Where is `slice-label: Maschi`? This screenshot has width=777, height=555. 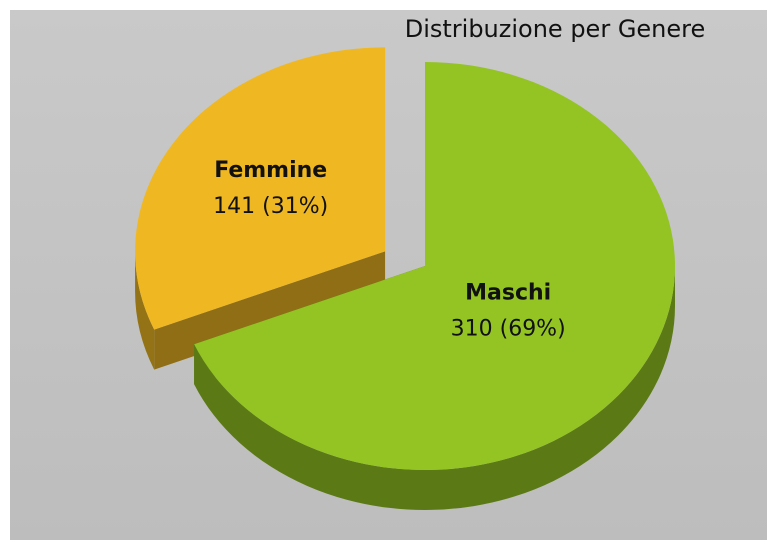 slice-label: Maschi is located at coordinates (508, 292).